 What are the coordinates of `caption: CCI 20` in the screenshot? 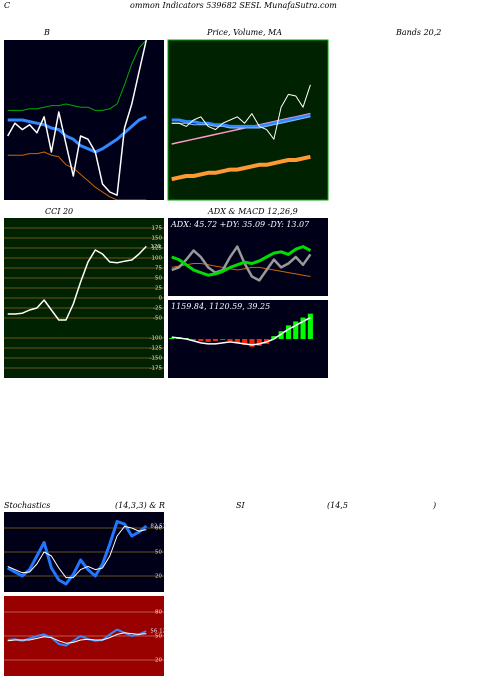 It's located at (59, 211).